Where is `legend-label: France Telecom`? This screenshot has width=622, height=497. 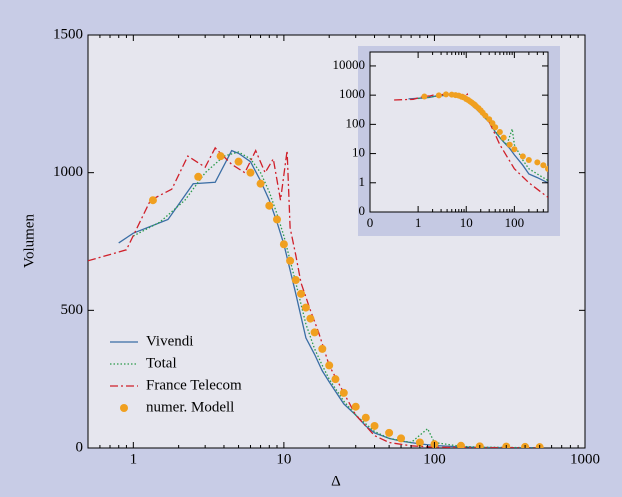
legend-label: France Telecom is located at coordinates (194, 385).